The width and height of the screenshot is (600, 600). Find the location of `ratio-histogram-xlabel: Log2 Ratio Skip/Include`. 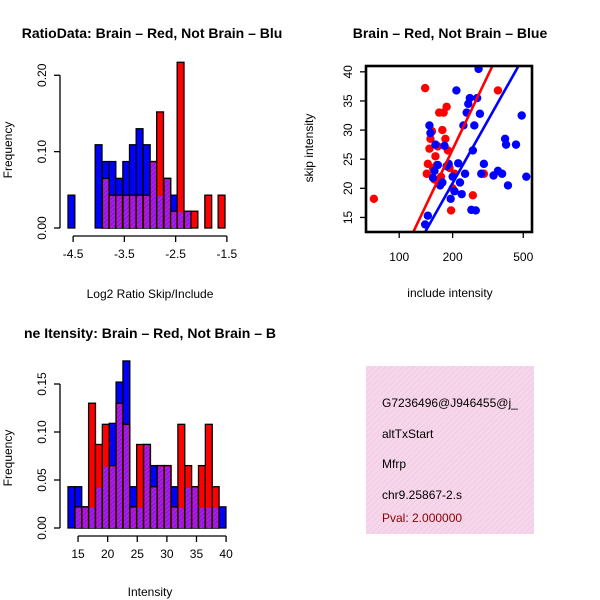

ratio-histogram-xlabel: Log2 Ratio Skip/Include is located at coordinates (150, 294).